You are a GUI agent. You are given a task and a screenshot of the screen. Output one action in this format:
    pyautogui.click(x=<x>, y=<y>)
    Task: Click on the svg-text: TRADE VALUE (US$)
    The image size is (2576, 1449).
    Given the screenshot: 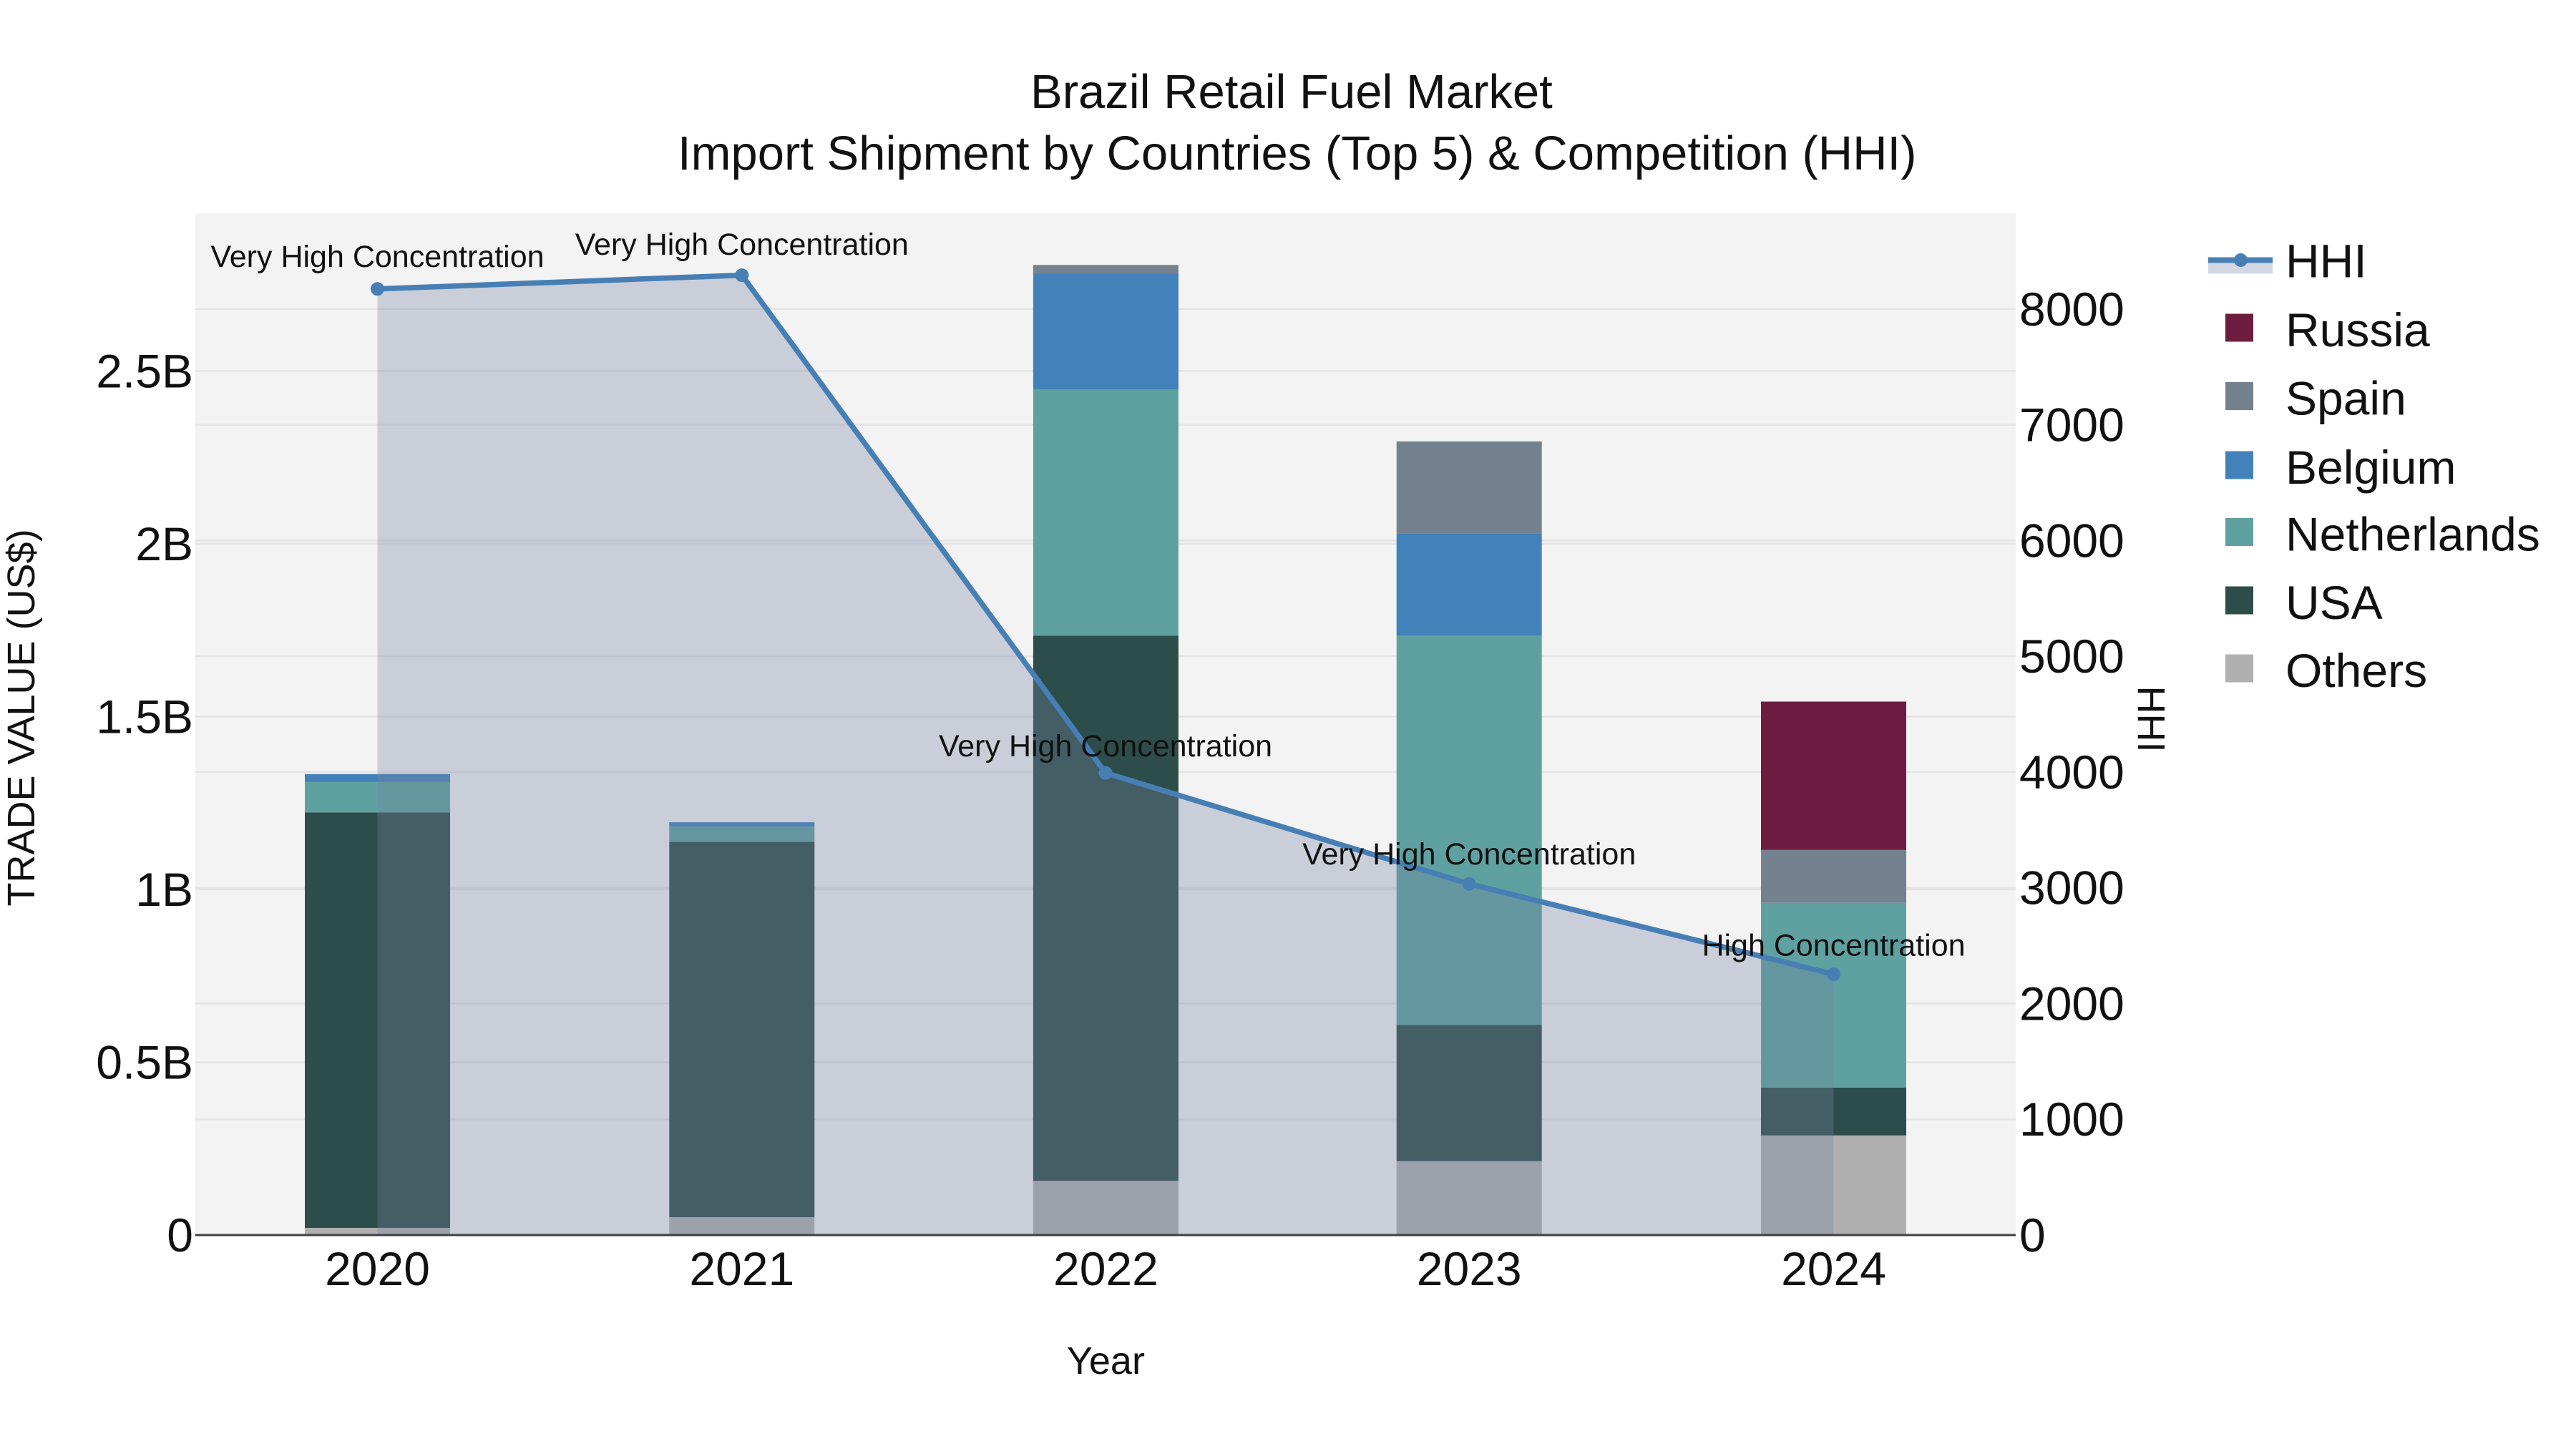 What is the action you would take?
    pyautogui.click(x=21, y=717)
    